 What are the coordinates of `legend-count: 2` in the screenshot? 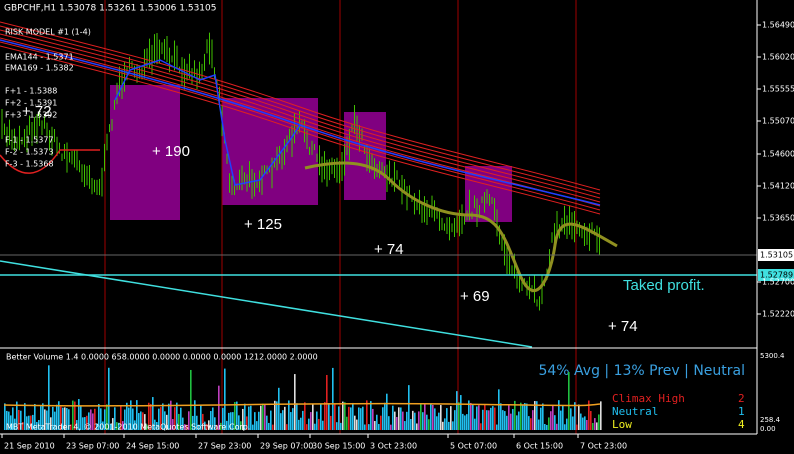 It's located at (741, 398).